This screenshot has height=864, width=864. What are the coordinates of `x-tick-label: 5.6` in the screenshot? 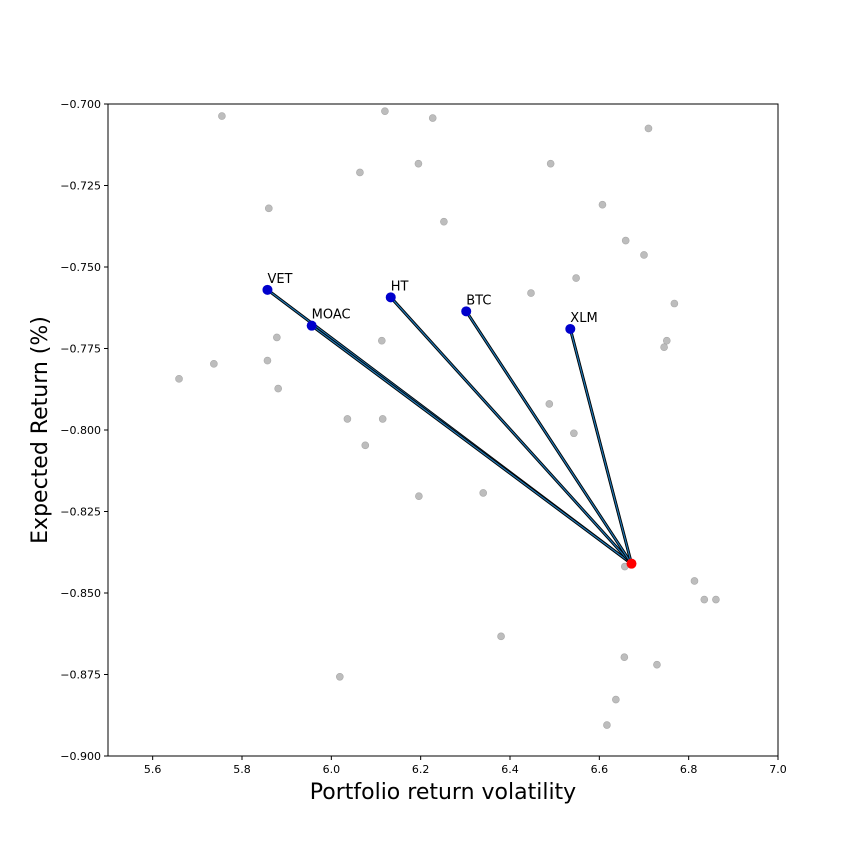 It's located at (153, 769).